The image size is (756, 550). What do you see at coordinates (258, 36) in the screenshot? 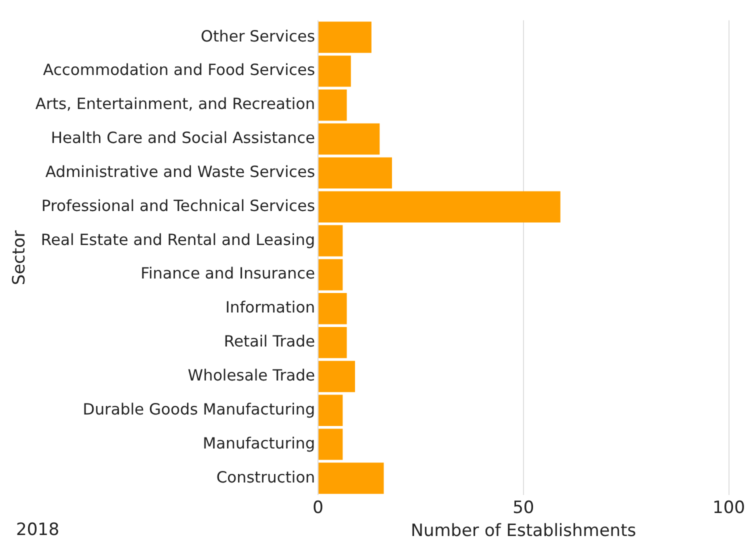
I see `y-tick-label: Other Services` at bounding box center [258, 36].